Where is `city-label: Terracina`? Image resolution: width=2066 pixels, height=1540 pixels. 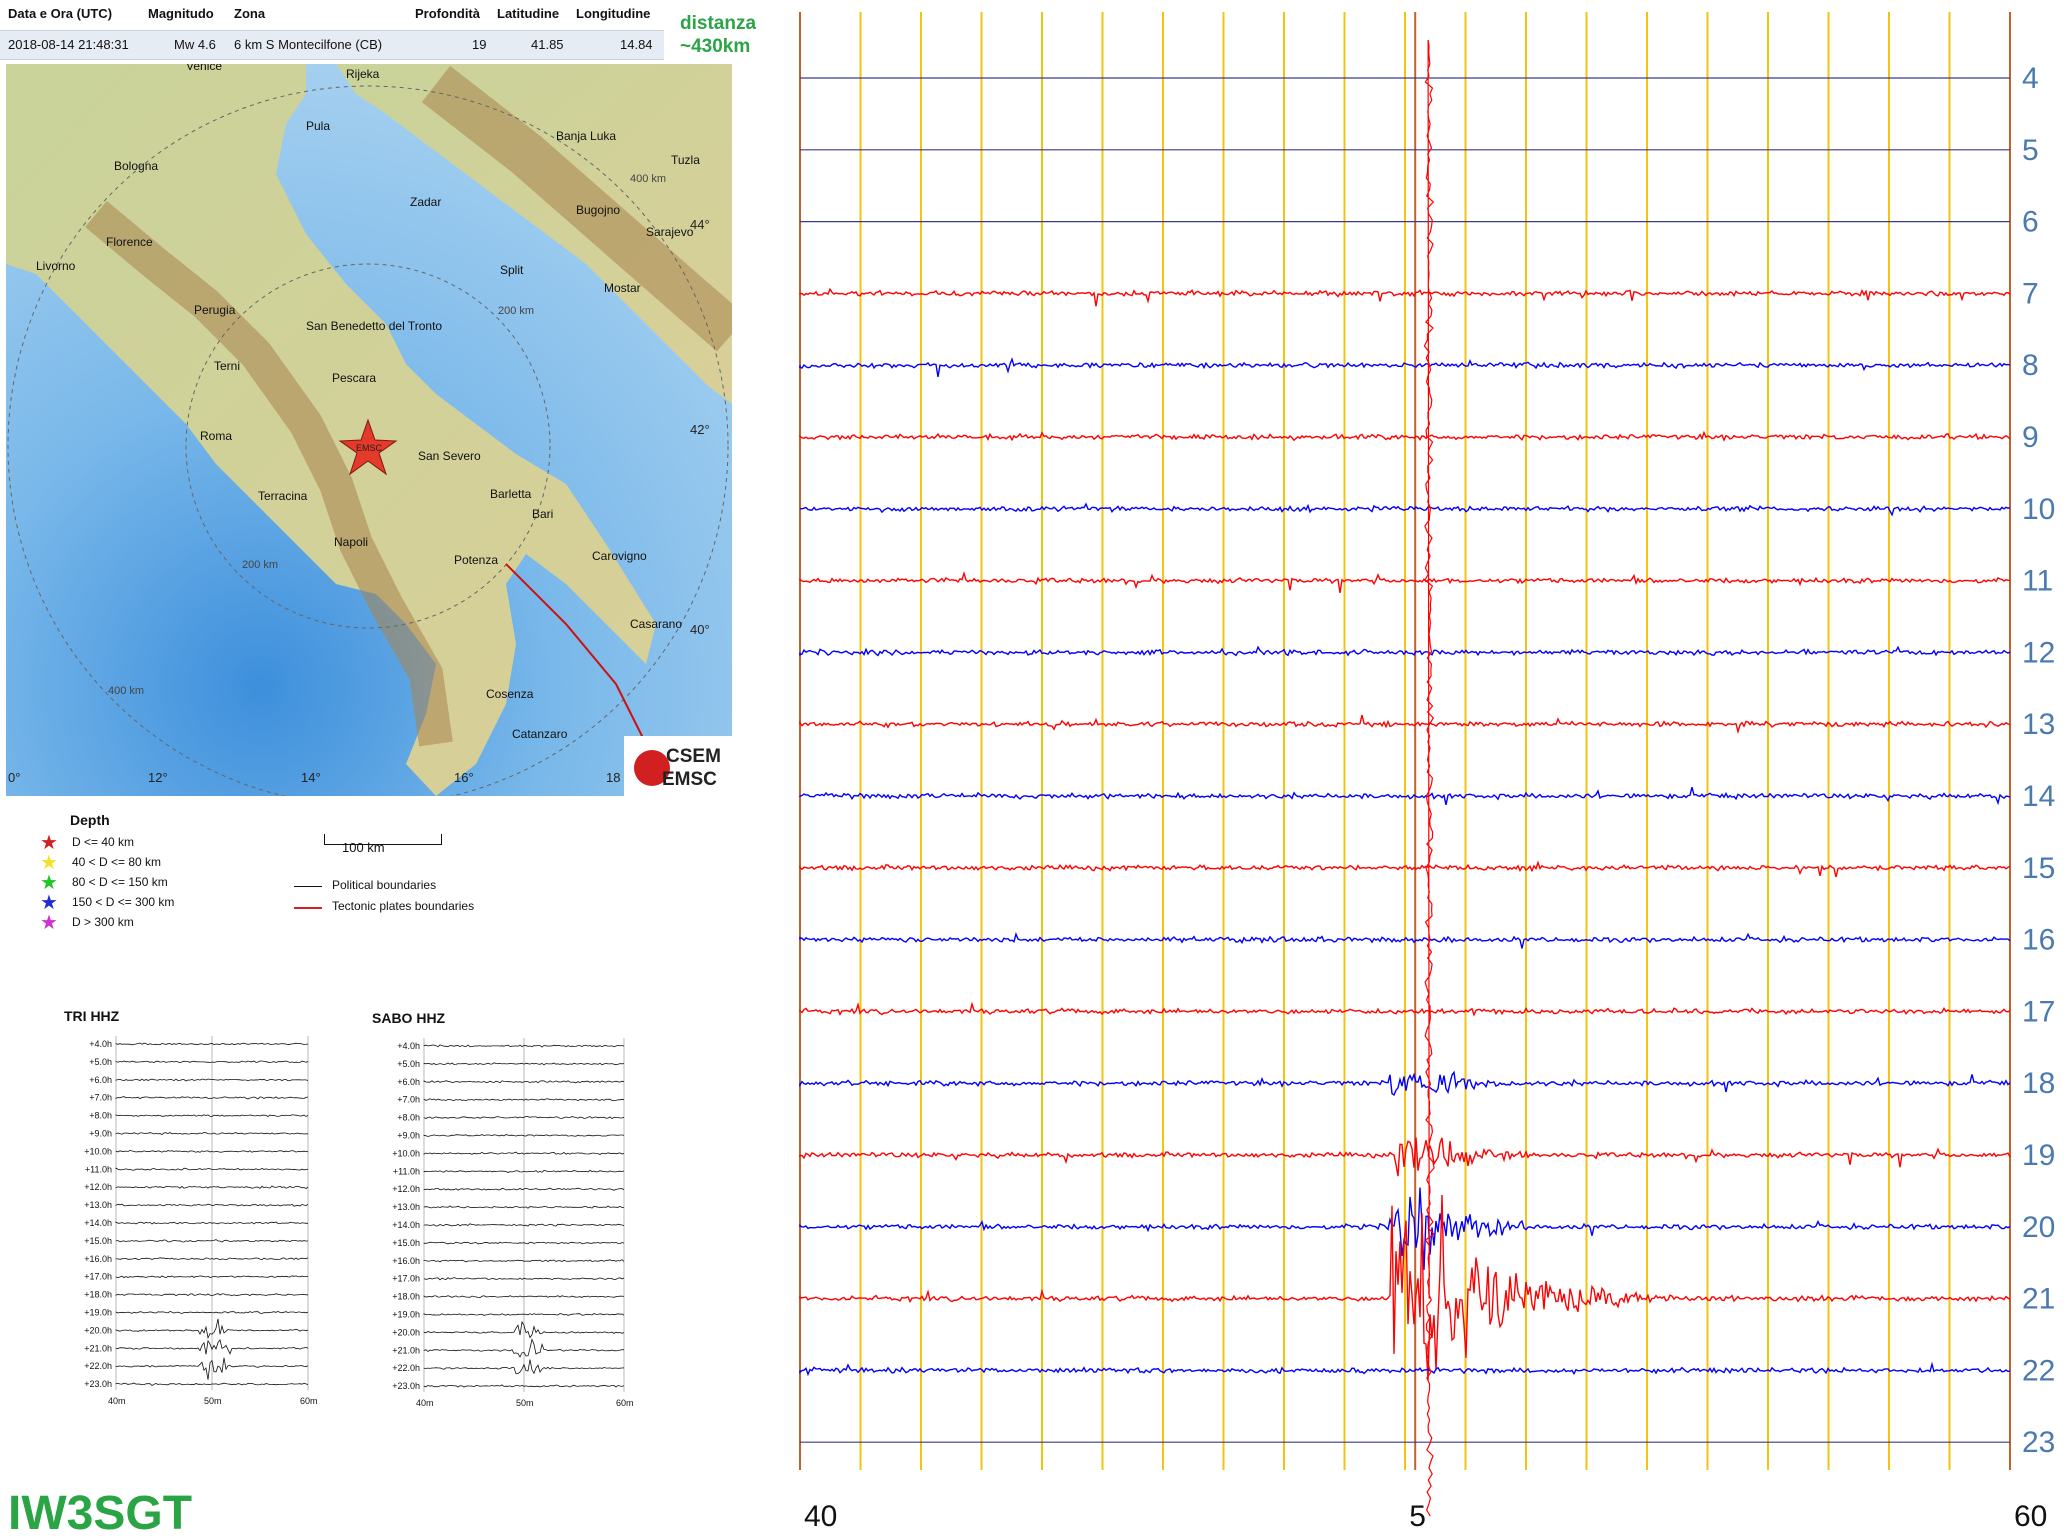 city-label: Terracina is located at coordinates (283, 496).